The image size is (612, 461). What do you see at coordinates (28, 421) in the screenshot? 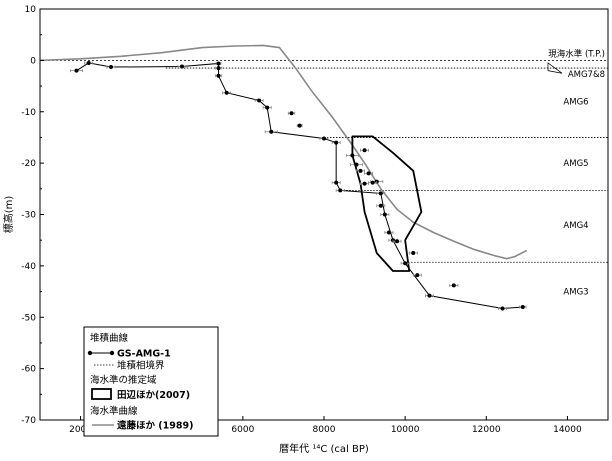
I see `y-tick-label: -70` at bounding box center [28, 421].